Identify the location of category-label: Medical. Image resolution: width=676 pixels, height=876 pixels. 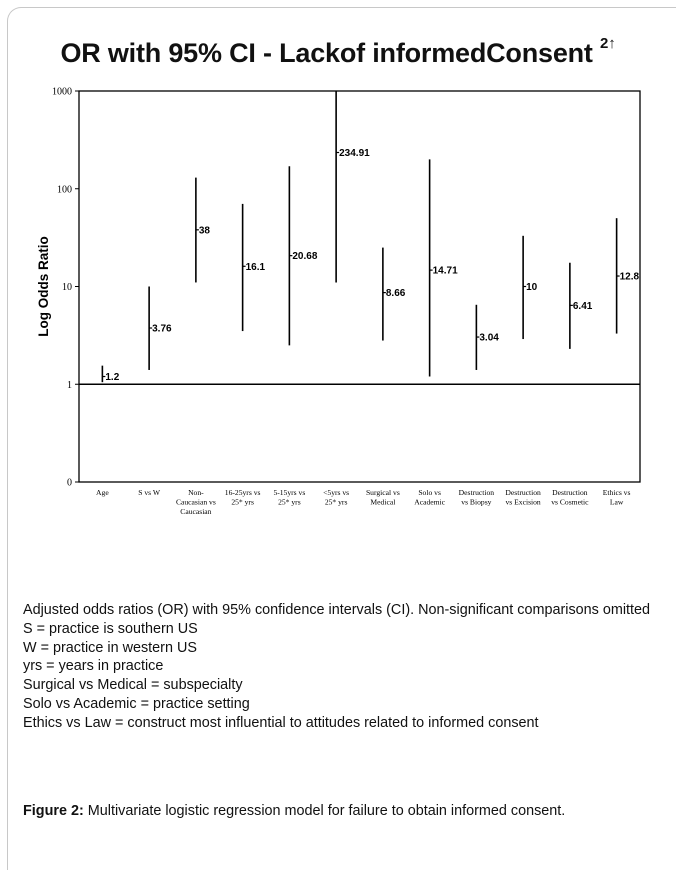
(382, 502).